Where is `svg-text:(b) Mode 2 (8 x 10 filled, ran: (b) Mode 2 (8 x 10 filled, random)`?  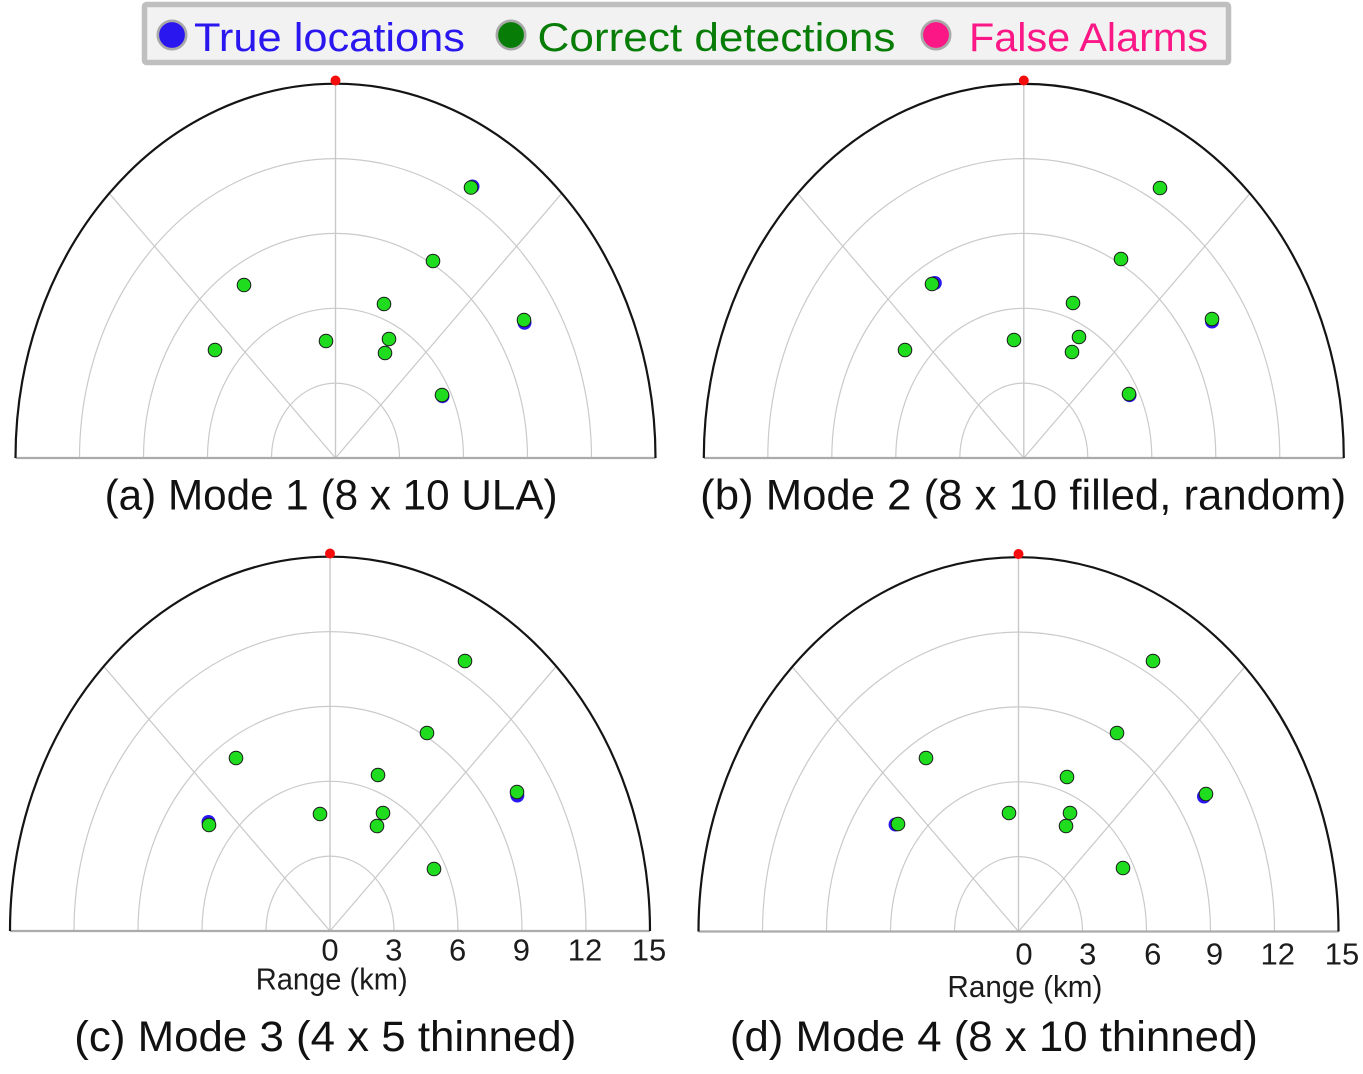
svg-text:(b) Mode 2 (8 x 10 filled, ran: (b) Mode 2 (8 x 10 filled, random) is located at coordinates (1023, 496).